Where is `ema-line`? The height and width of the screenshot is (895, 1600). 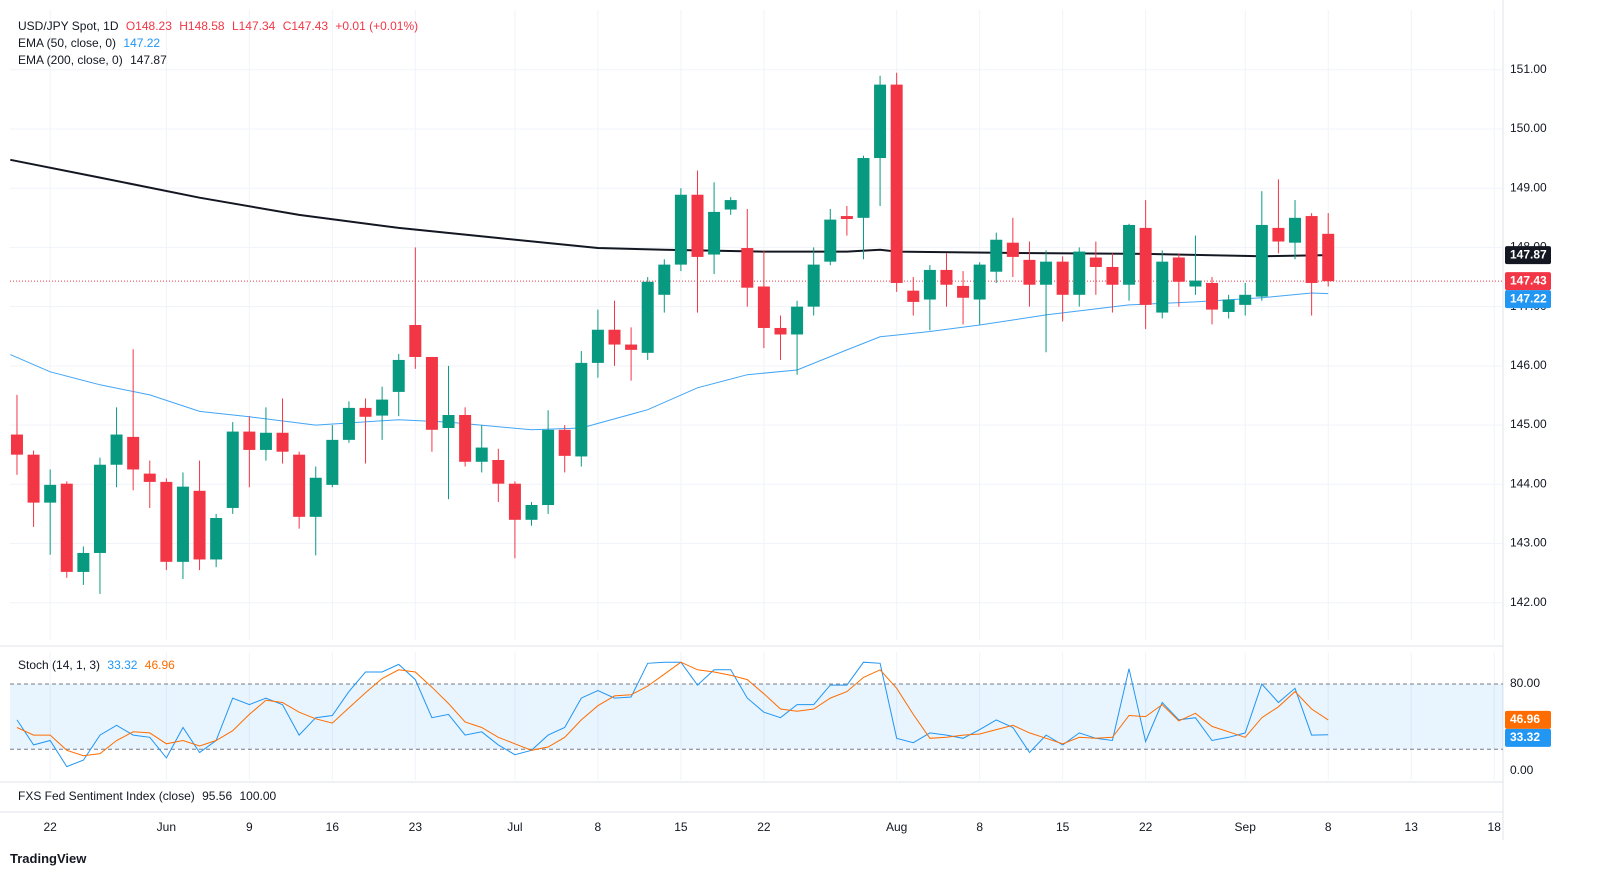
ema-line is located at coordinates (669, 361).